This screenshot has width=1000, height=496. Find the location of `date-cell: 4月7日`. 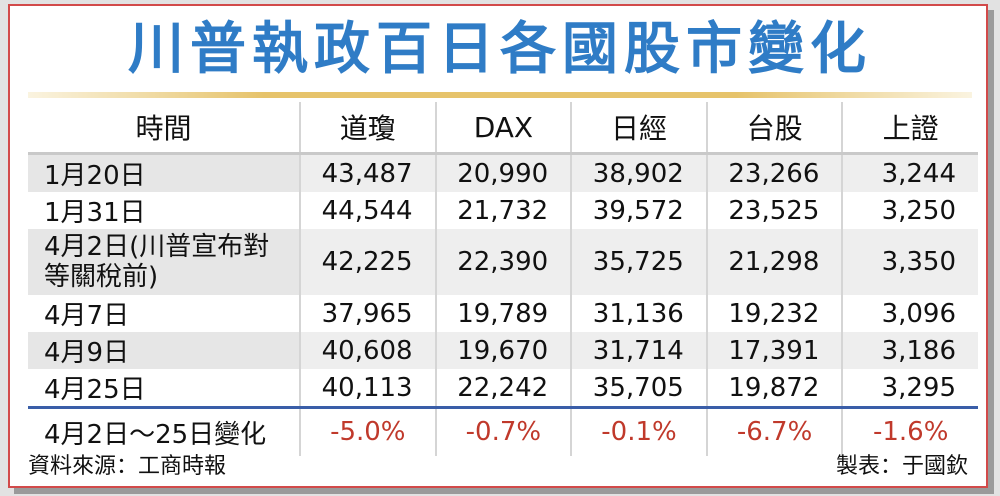

date-cell: 4月7日 is located at coordinates (87, 316).